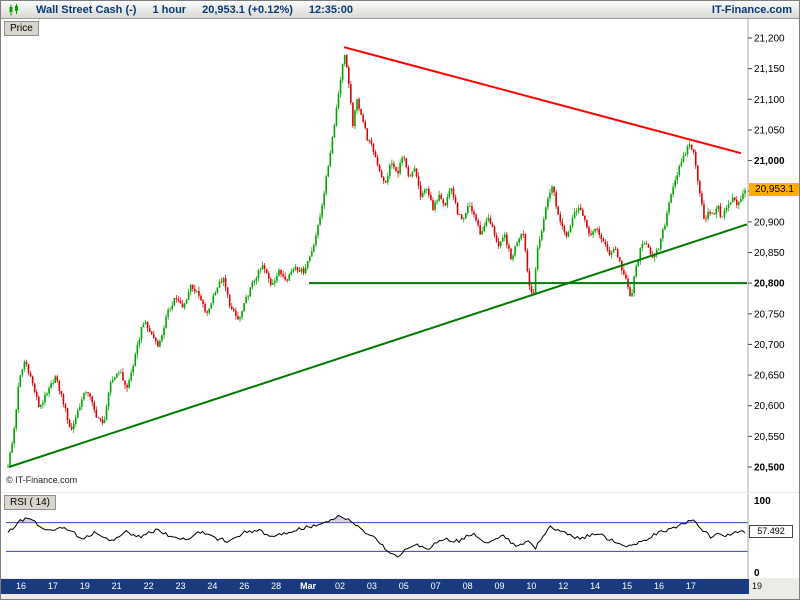 This screenshot has width=800, height=600. What do you see at coordinates (169, 9) in the screenshot?
I see `timeframe-label: 1 hour` at bounding box center [169, 9].